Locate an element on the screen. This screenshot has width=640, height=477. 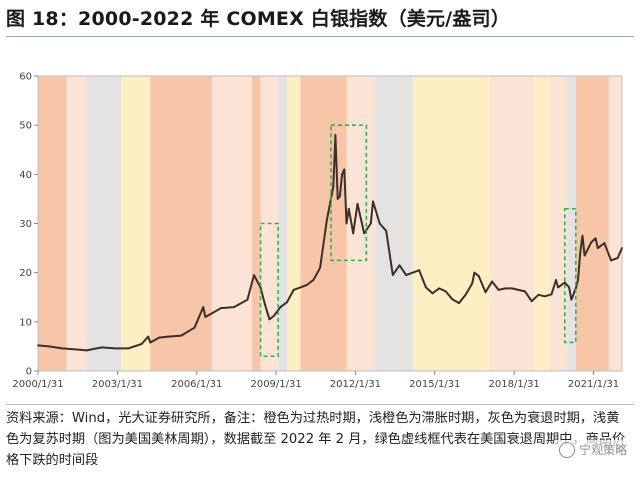
x-tick-label: 2003/1/31 is located at coordinates (117, 384).